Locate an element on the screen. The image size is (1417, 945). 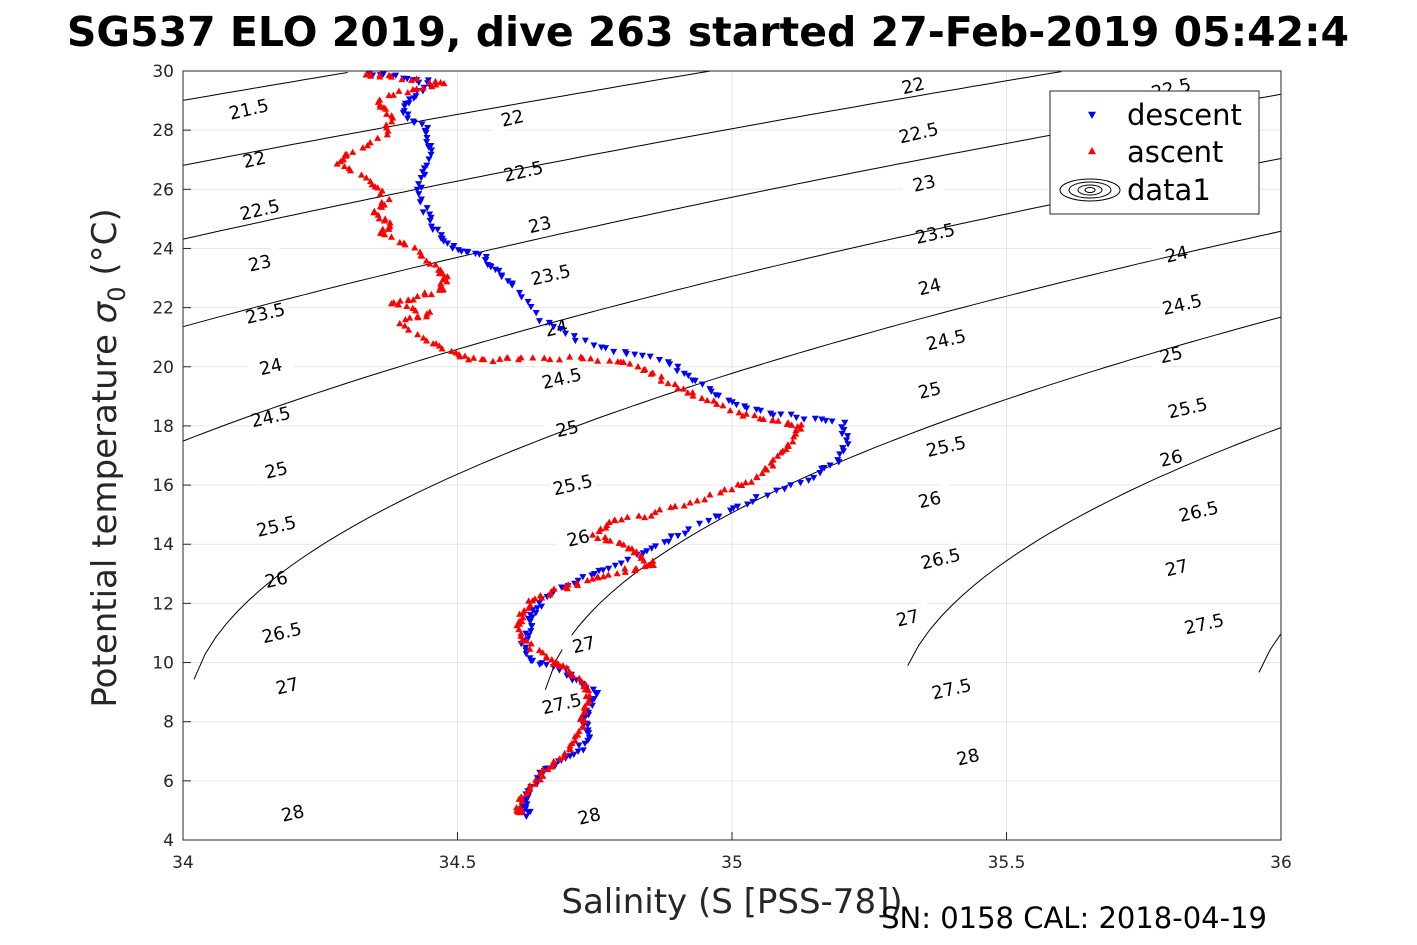
contour-label: 23.5 is located at coordinates (551, 275).